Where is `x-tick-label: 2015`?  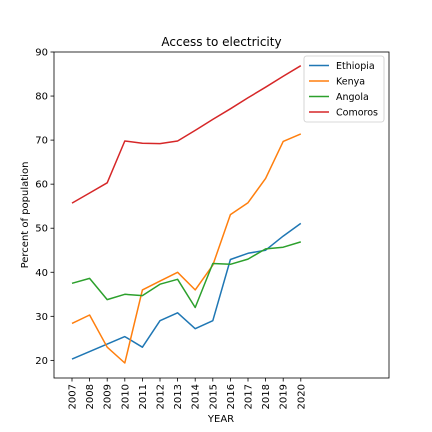
x-tick-label: 2015 is located at coordinates (213, 396).